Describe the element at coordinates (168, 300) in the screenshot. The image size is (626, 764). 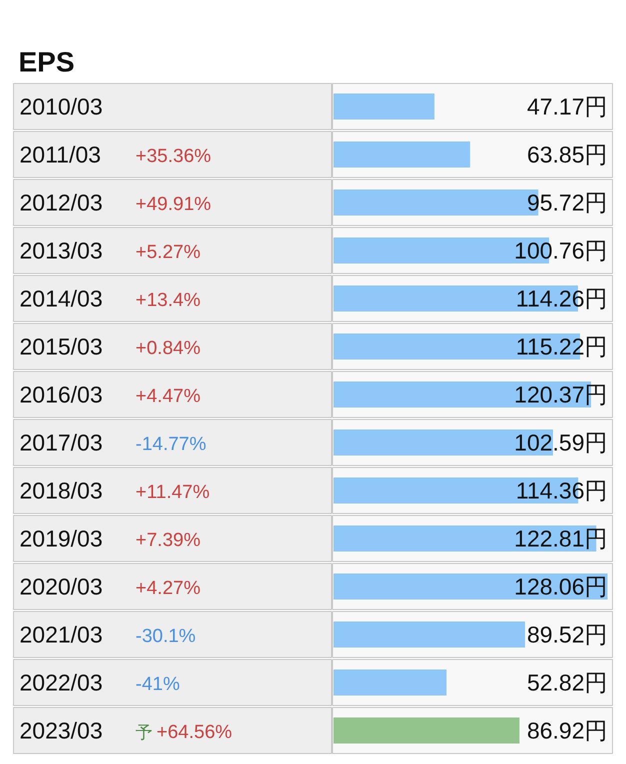
I see `text: +13.4%` at that location.